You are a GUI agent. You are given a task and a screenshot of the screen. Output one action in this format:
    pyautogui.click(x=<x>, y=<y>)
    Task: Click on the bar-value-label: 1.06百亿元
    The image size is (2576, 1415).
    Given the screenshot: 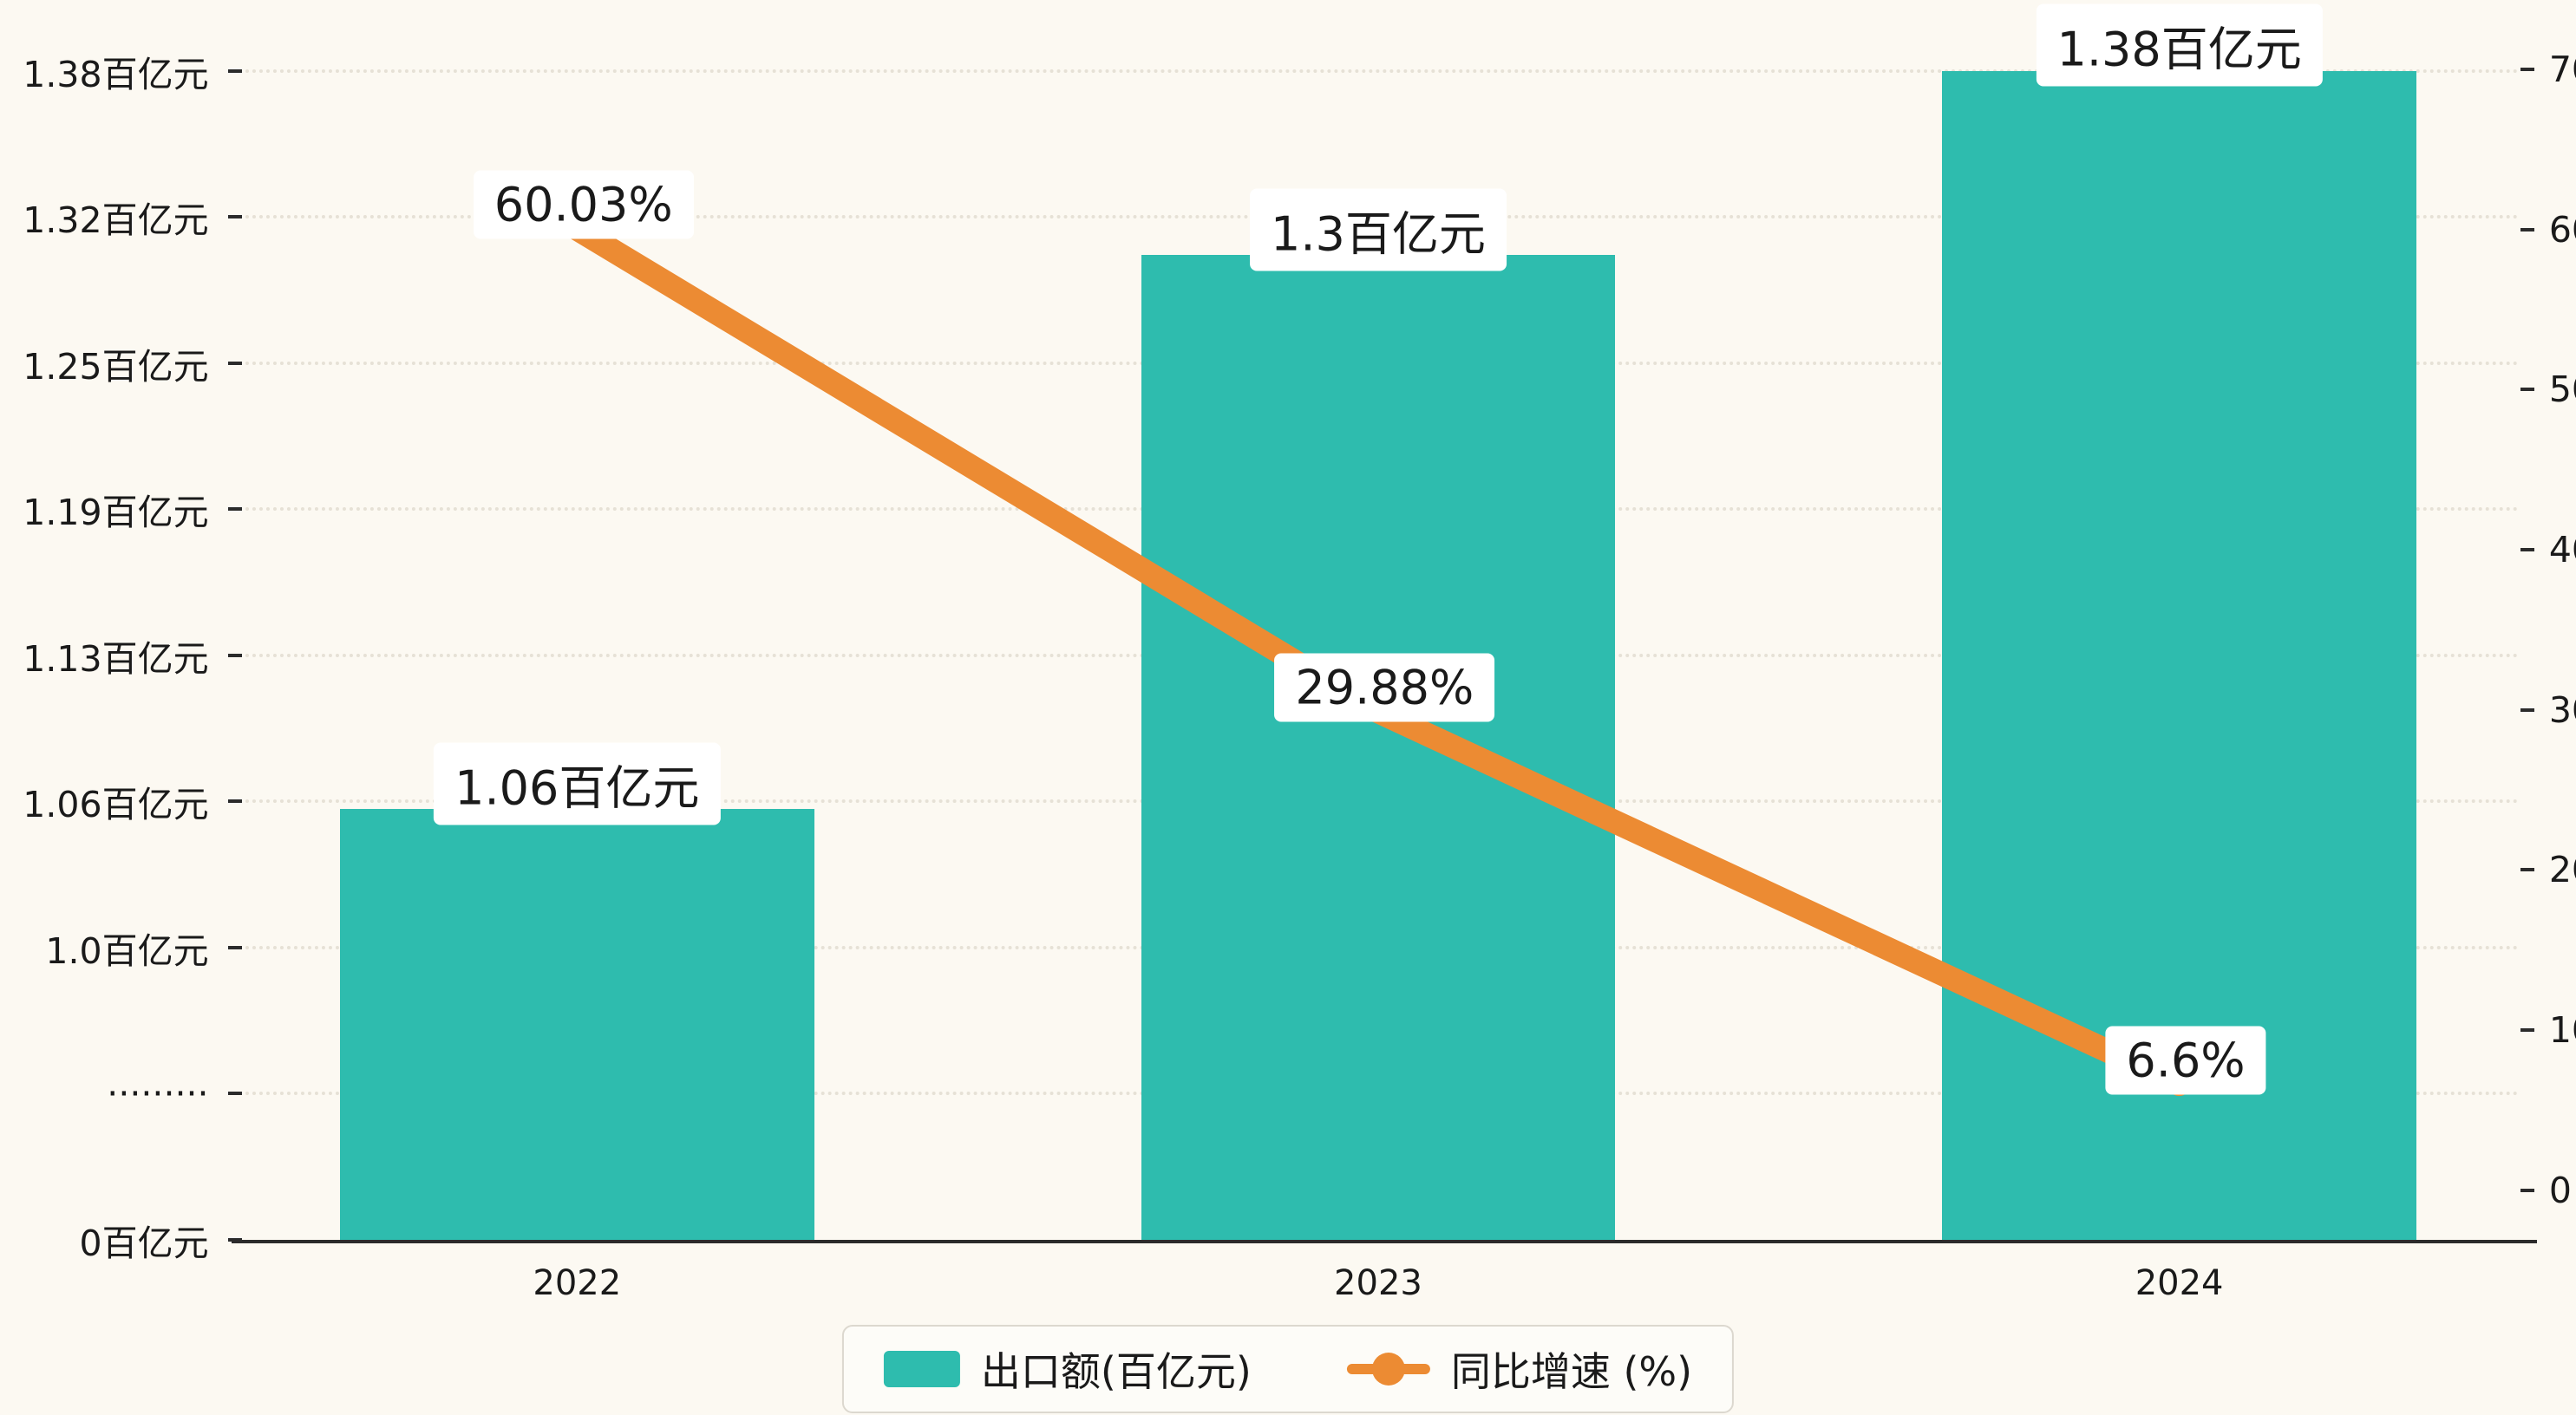 What is the action you would take?
    pyautogui.click(x=577, y=783)
    